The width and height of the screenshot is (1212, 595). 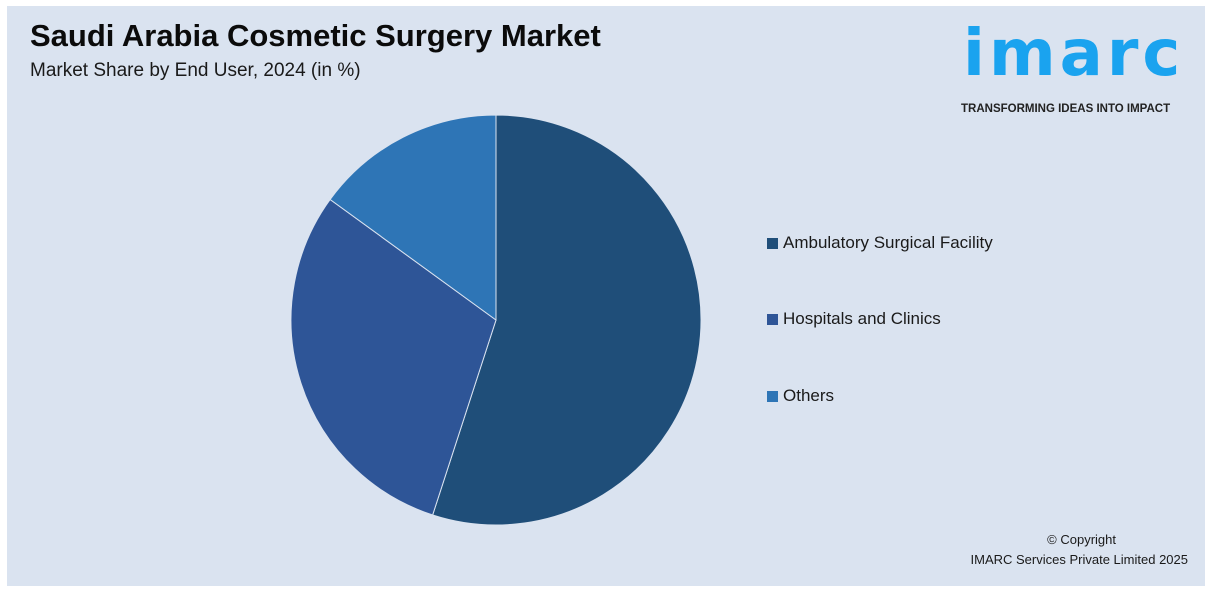 I want to click on imarc-logo: imarc TRANSFORMING IDEAS INTO IMPACT, so click(x=1077, y=64).